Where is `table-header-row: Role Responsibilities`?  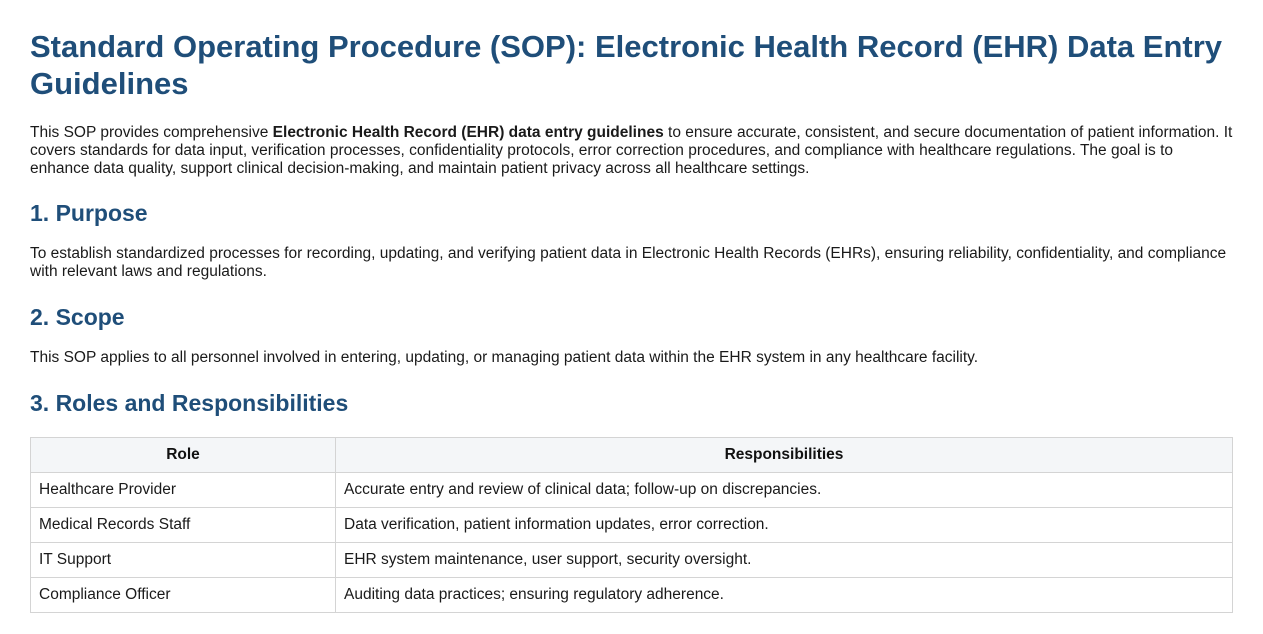
table-header-row: Role Responsibilities is located at coordinates (631, 455).